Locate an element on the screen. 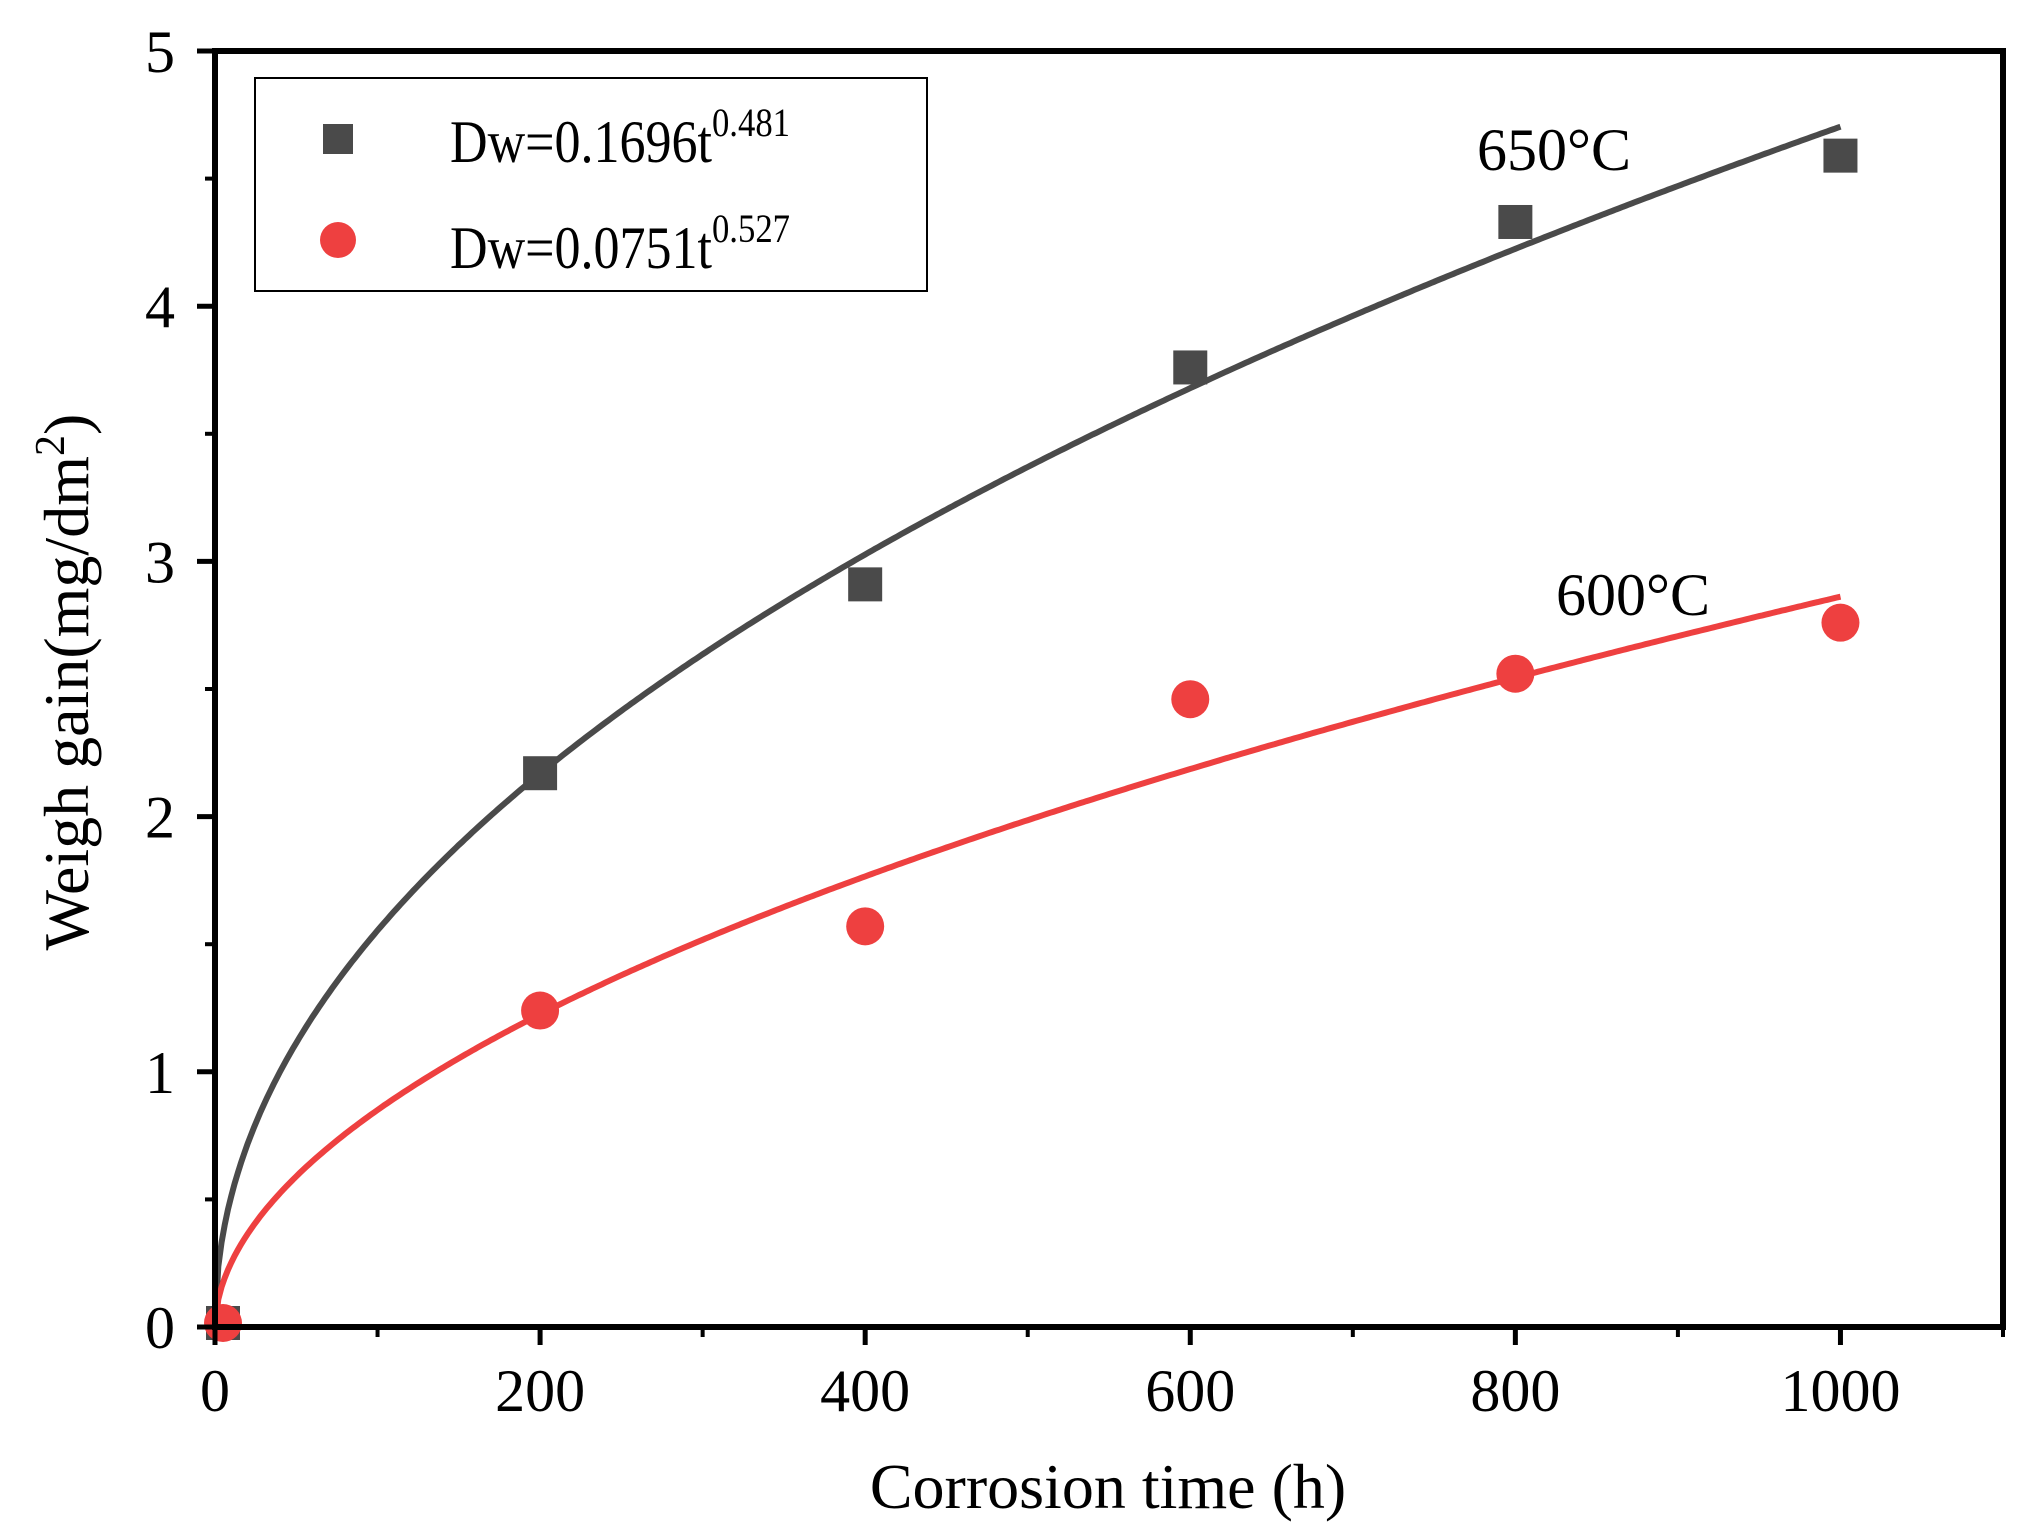 This screenshot has width=2022, height=1539. legend-label-650: Dw=0.1696t0.481 is located at coordinates (620, 137).